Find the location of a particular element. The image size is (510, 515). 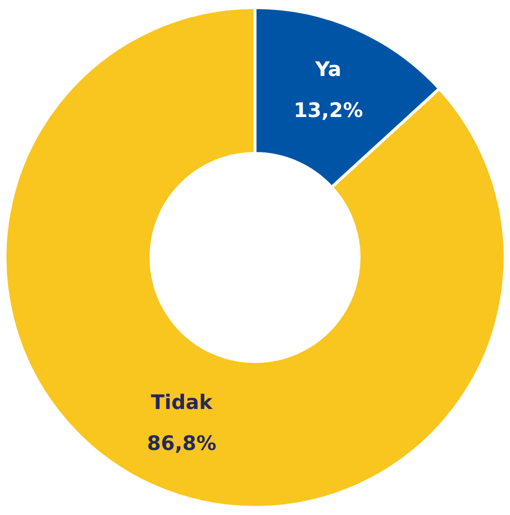

slice-label: Tidak is located at coordinates (182, 402).